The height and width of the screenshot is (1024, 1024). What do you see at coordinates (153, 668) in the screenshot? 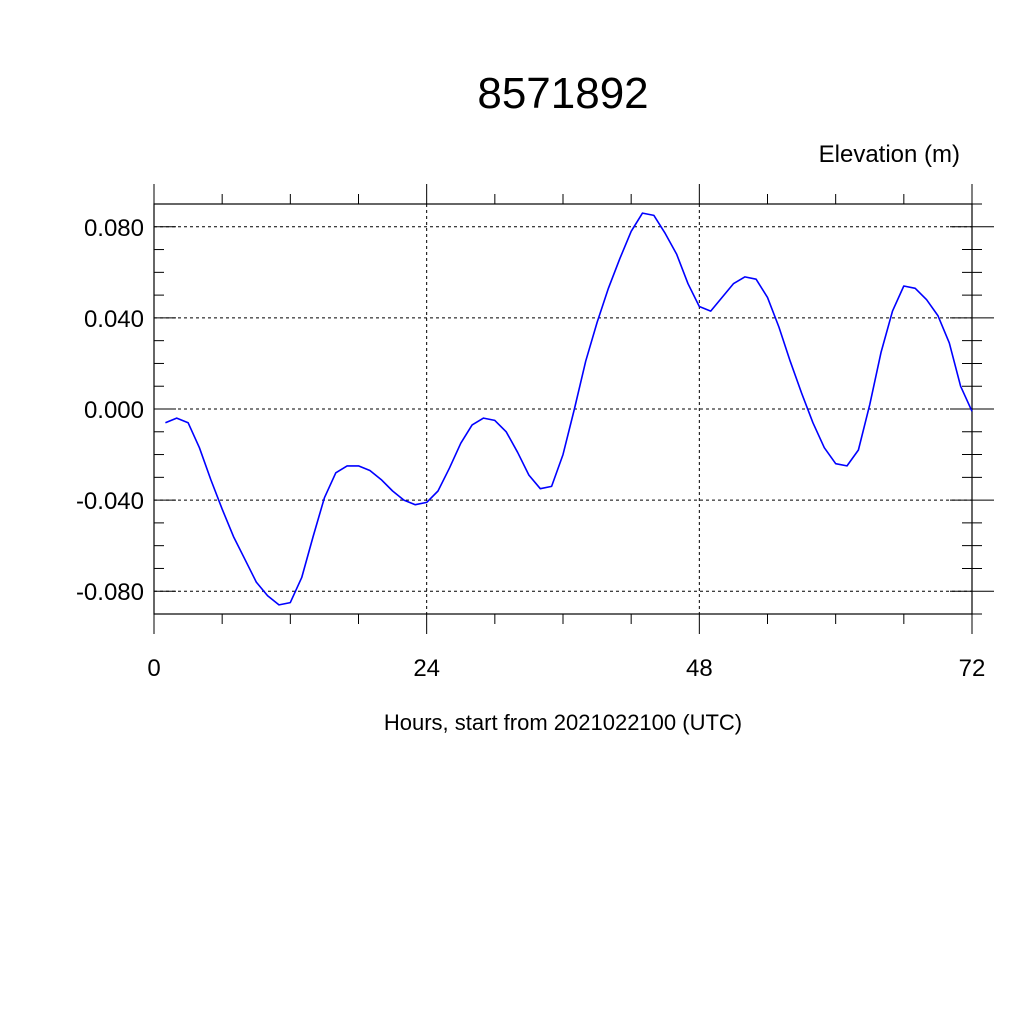
I see `x-tick-label: 0` at bounding box center [153, 668].